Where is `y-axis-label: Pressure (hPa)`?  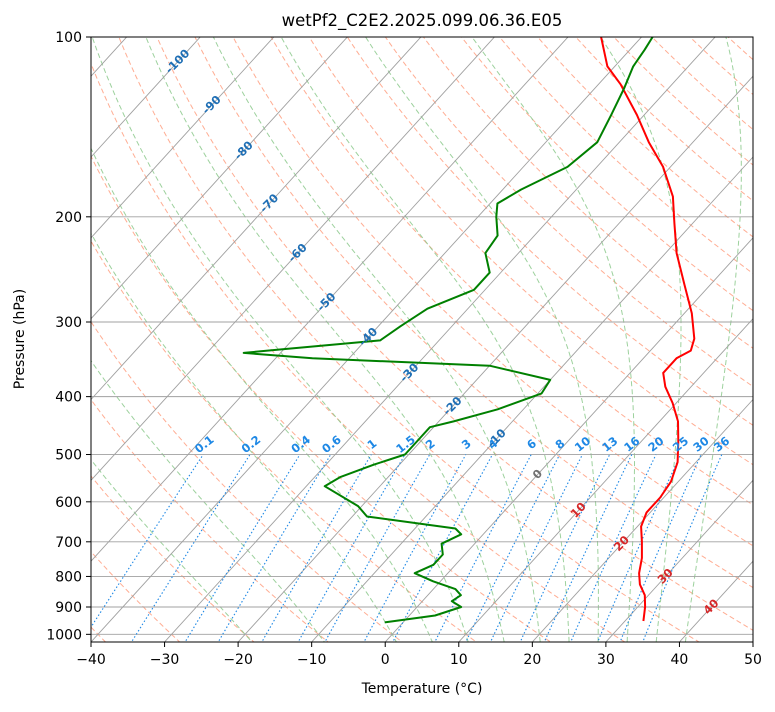
y-axis-label: Pressure (hPa) is located at coordinates (20, 339).